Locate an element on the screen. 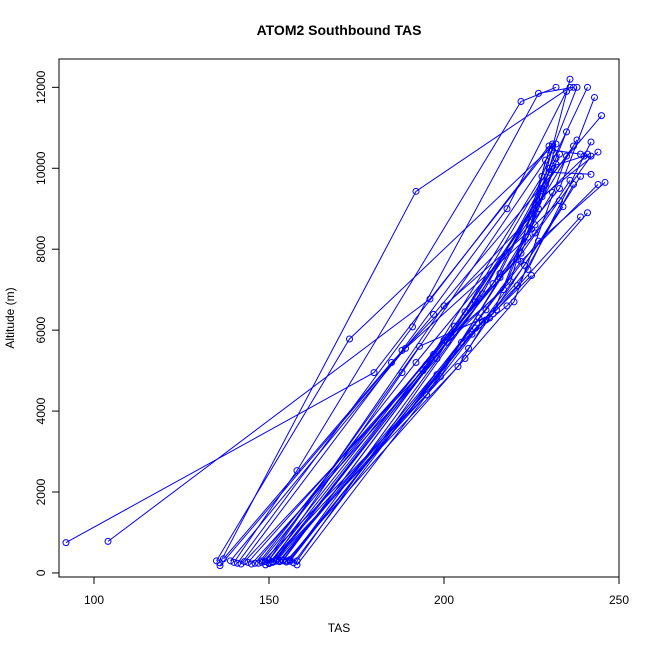 The width and height of the screenshot is (650, 650). y-tick-label: 12000 is located at coordinates (41, 87).